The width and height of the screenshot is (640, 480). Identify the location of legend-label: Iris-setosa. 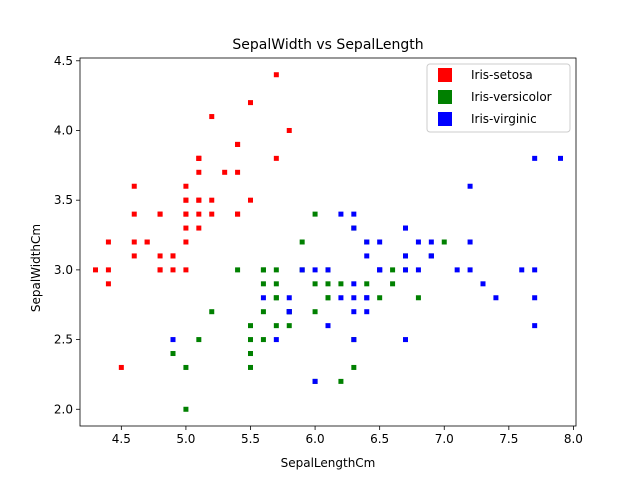
(502, 75).